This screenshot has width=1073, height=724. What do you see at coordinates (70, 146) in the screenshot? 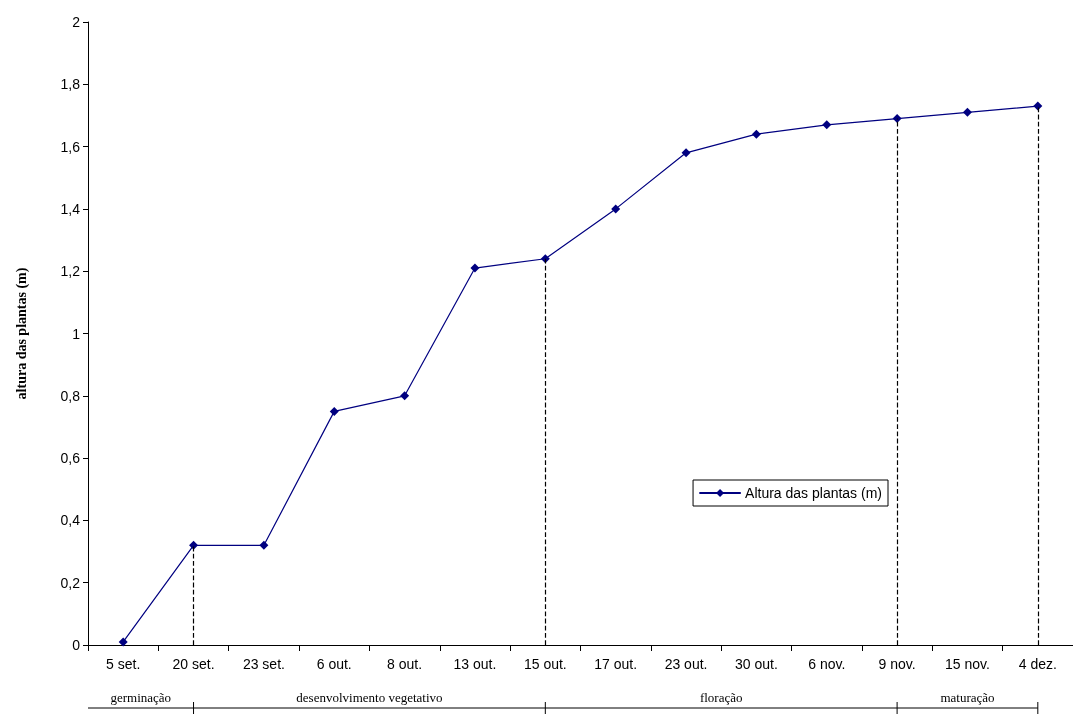
I see `y-tick-label: 1,6` at bounding box center [70, 146].